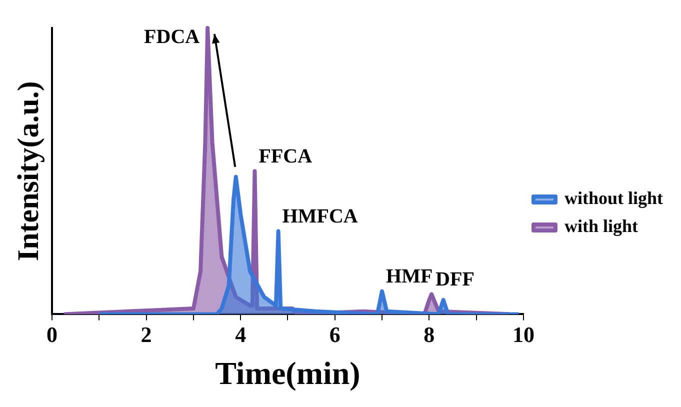 The image size is (681, 407). I want to click on y-axis-title: Intensity(a.u.), so click(28, 171).